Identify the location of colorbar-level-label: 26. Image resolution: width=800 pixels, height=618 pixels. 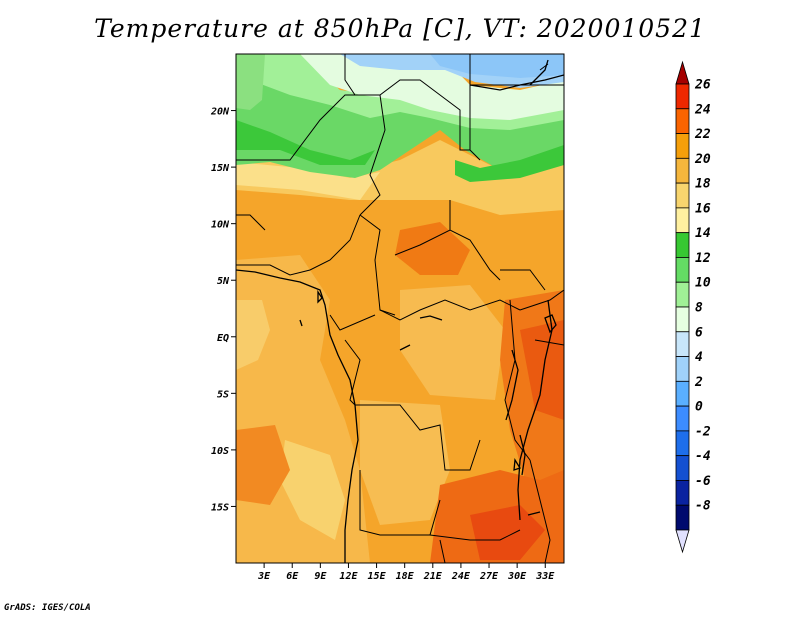
(702, 85).